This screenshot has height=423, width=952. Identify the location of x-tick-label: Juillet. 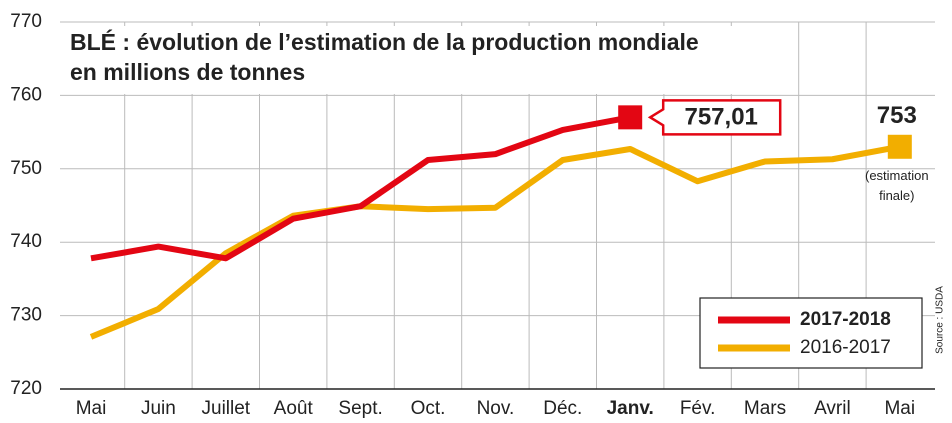
(226, 408).